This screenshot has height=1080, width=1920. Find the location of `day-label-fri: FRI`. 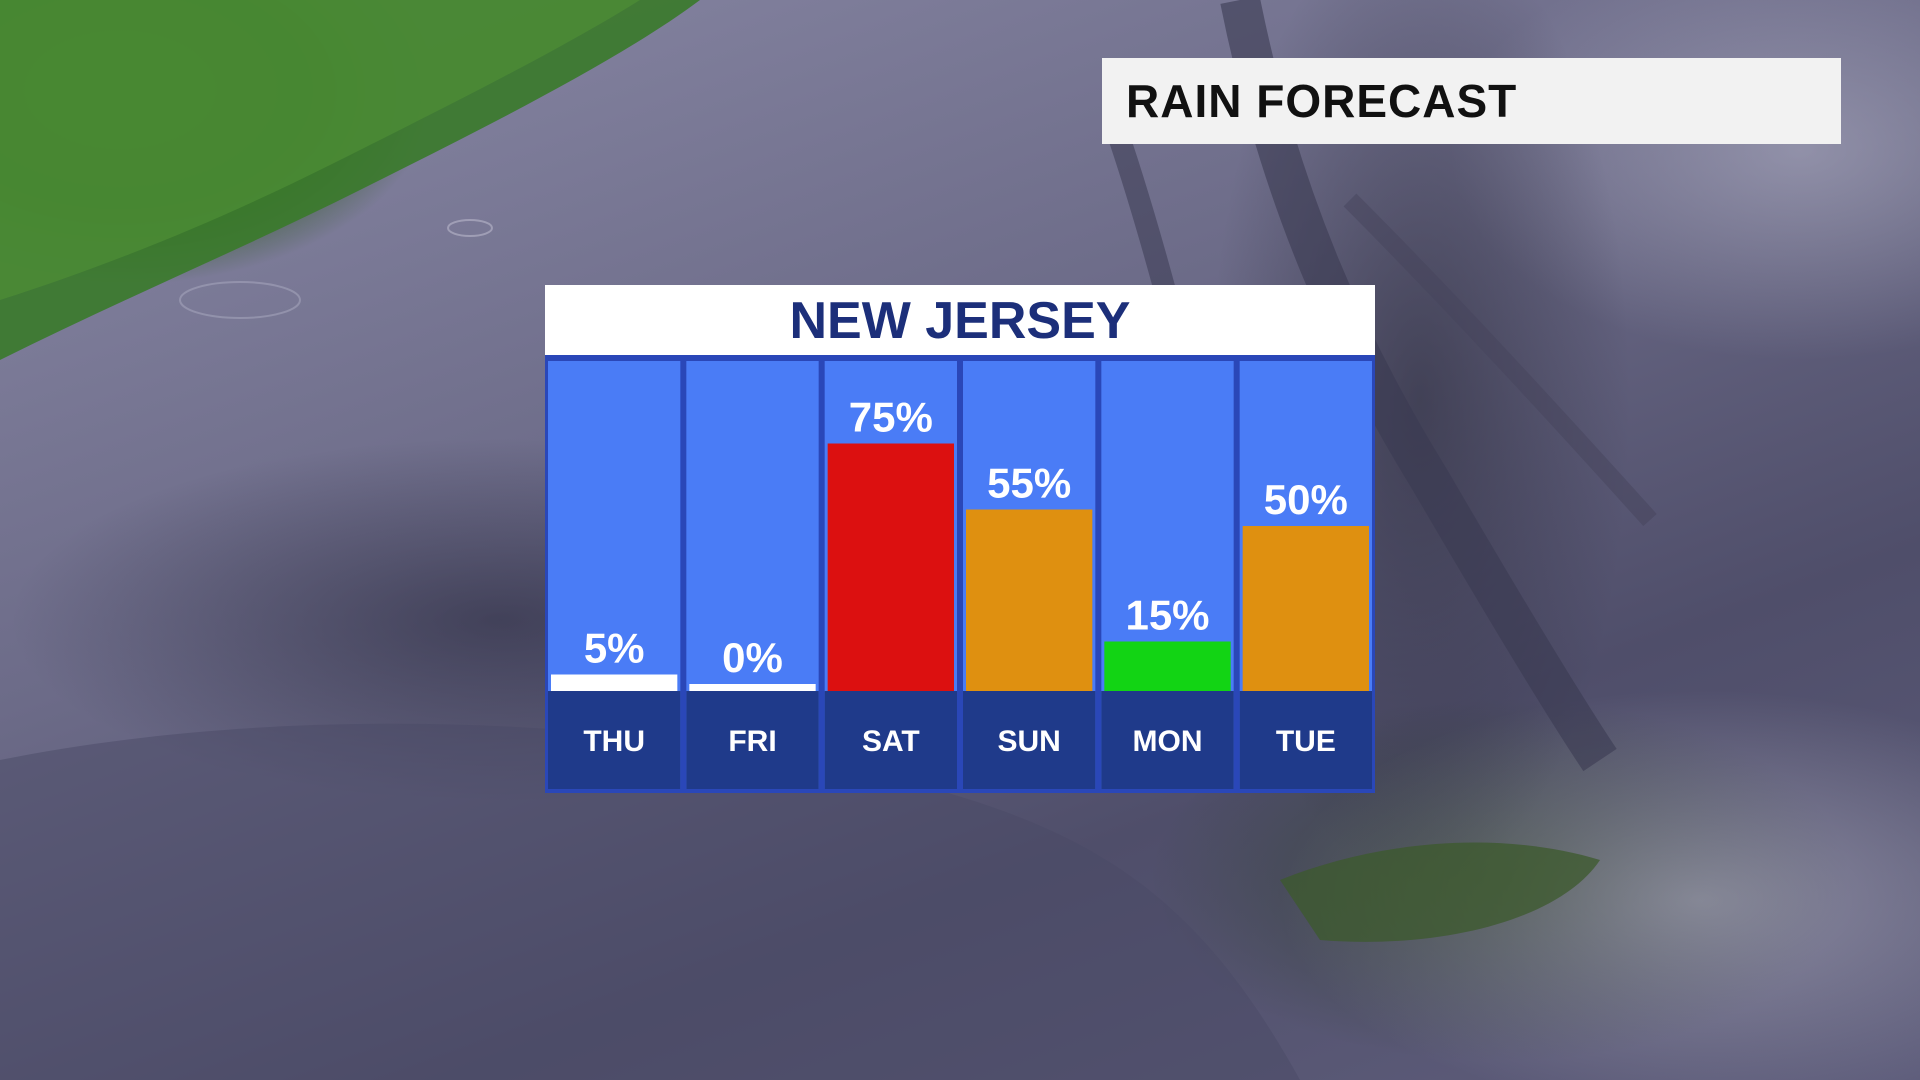

day-label-fri: FRI is located at coordinates (752, 741).